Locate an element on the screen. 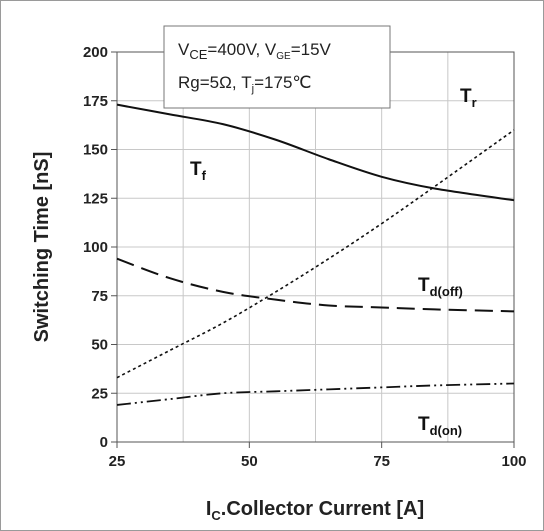  series-line-doff is located at coordinates (315, 285).